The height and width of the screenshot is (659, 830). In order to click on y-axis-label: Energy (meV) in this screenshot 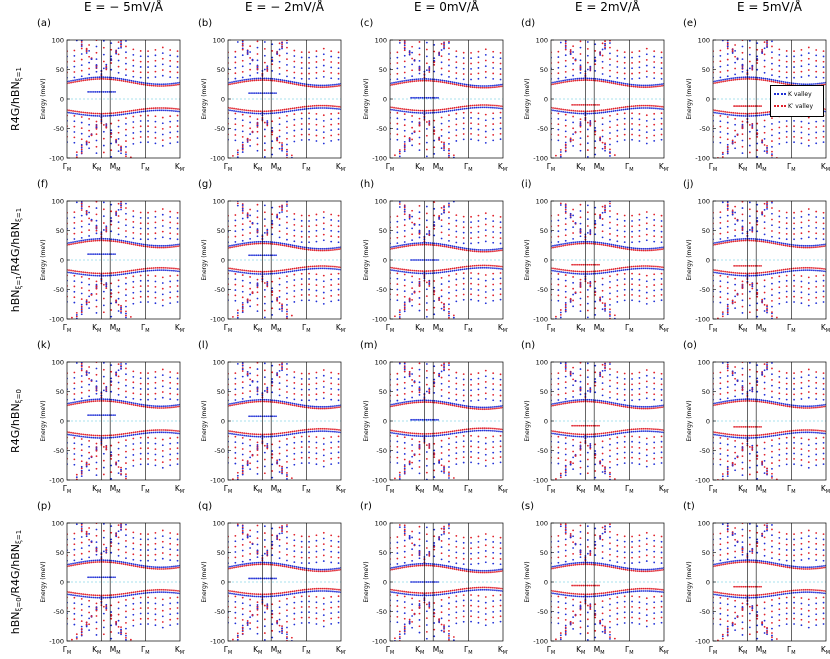, I will do `click(366, 98)`.